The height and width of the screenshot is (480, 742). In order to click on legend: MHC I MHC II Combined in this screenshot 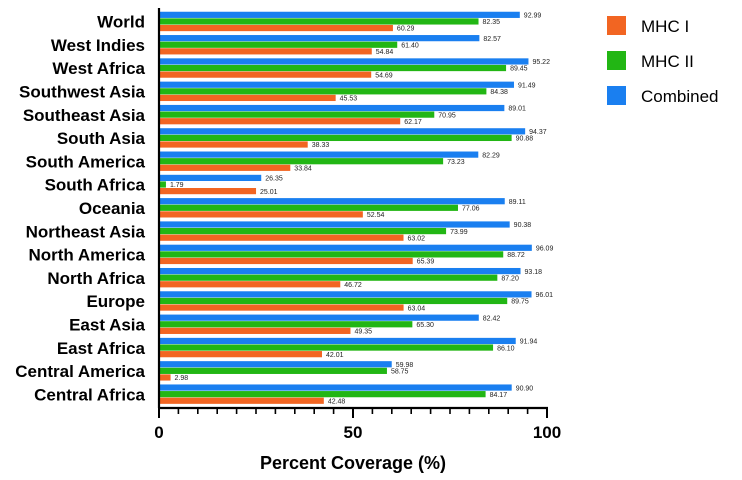, I will do `click(663, 61)`.